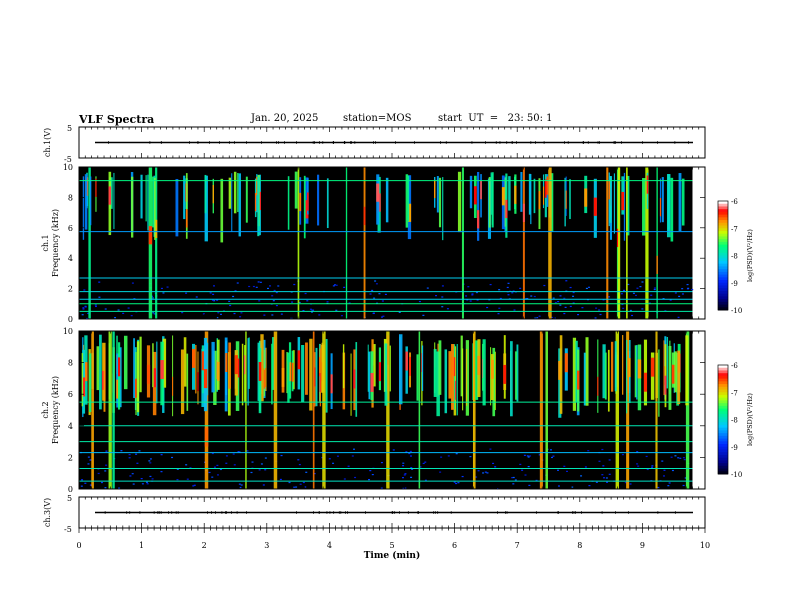 This screenshot has width=792, height=612. I want to click on spectrogram-ch1-colorbar, so click(723, 255).